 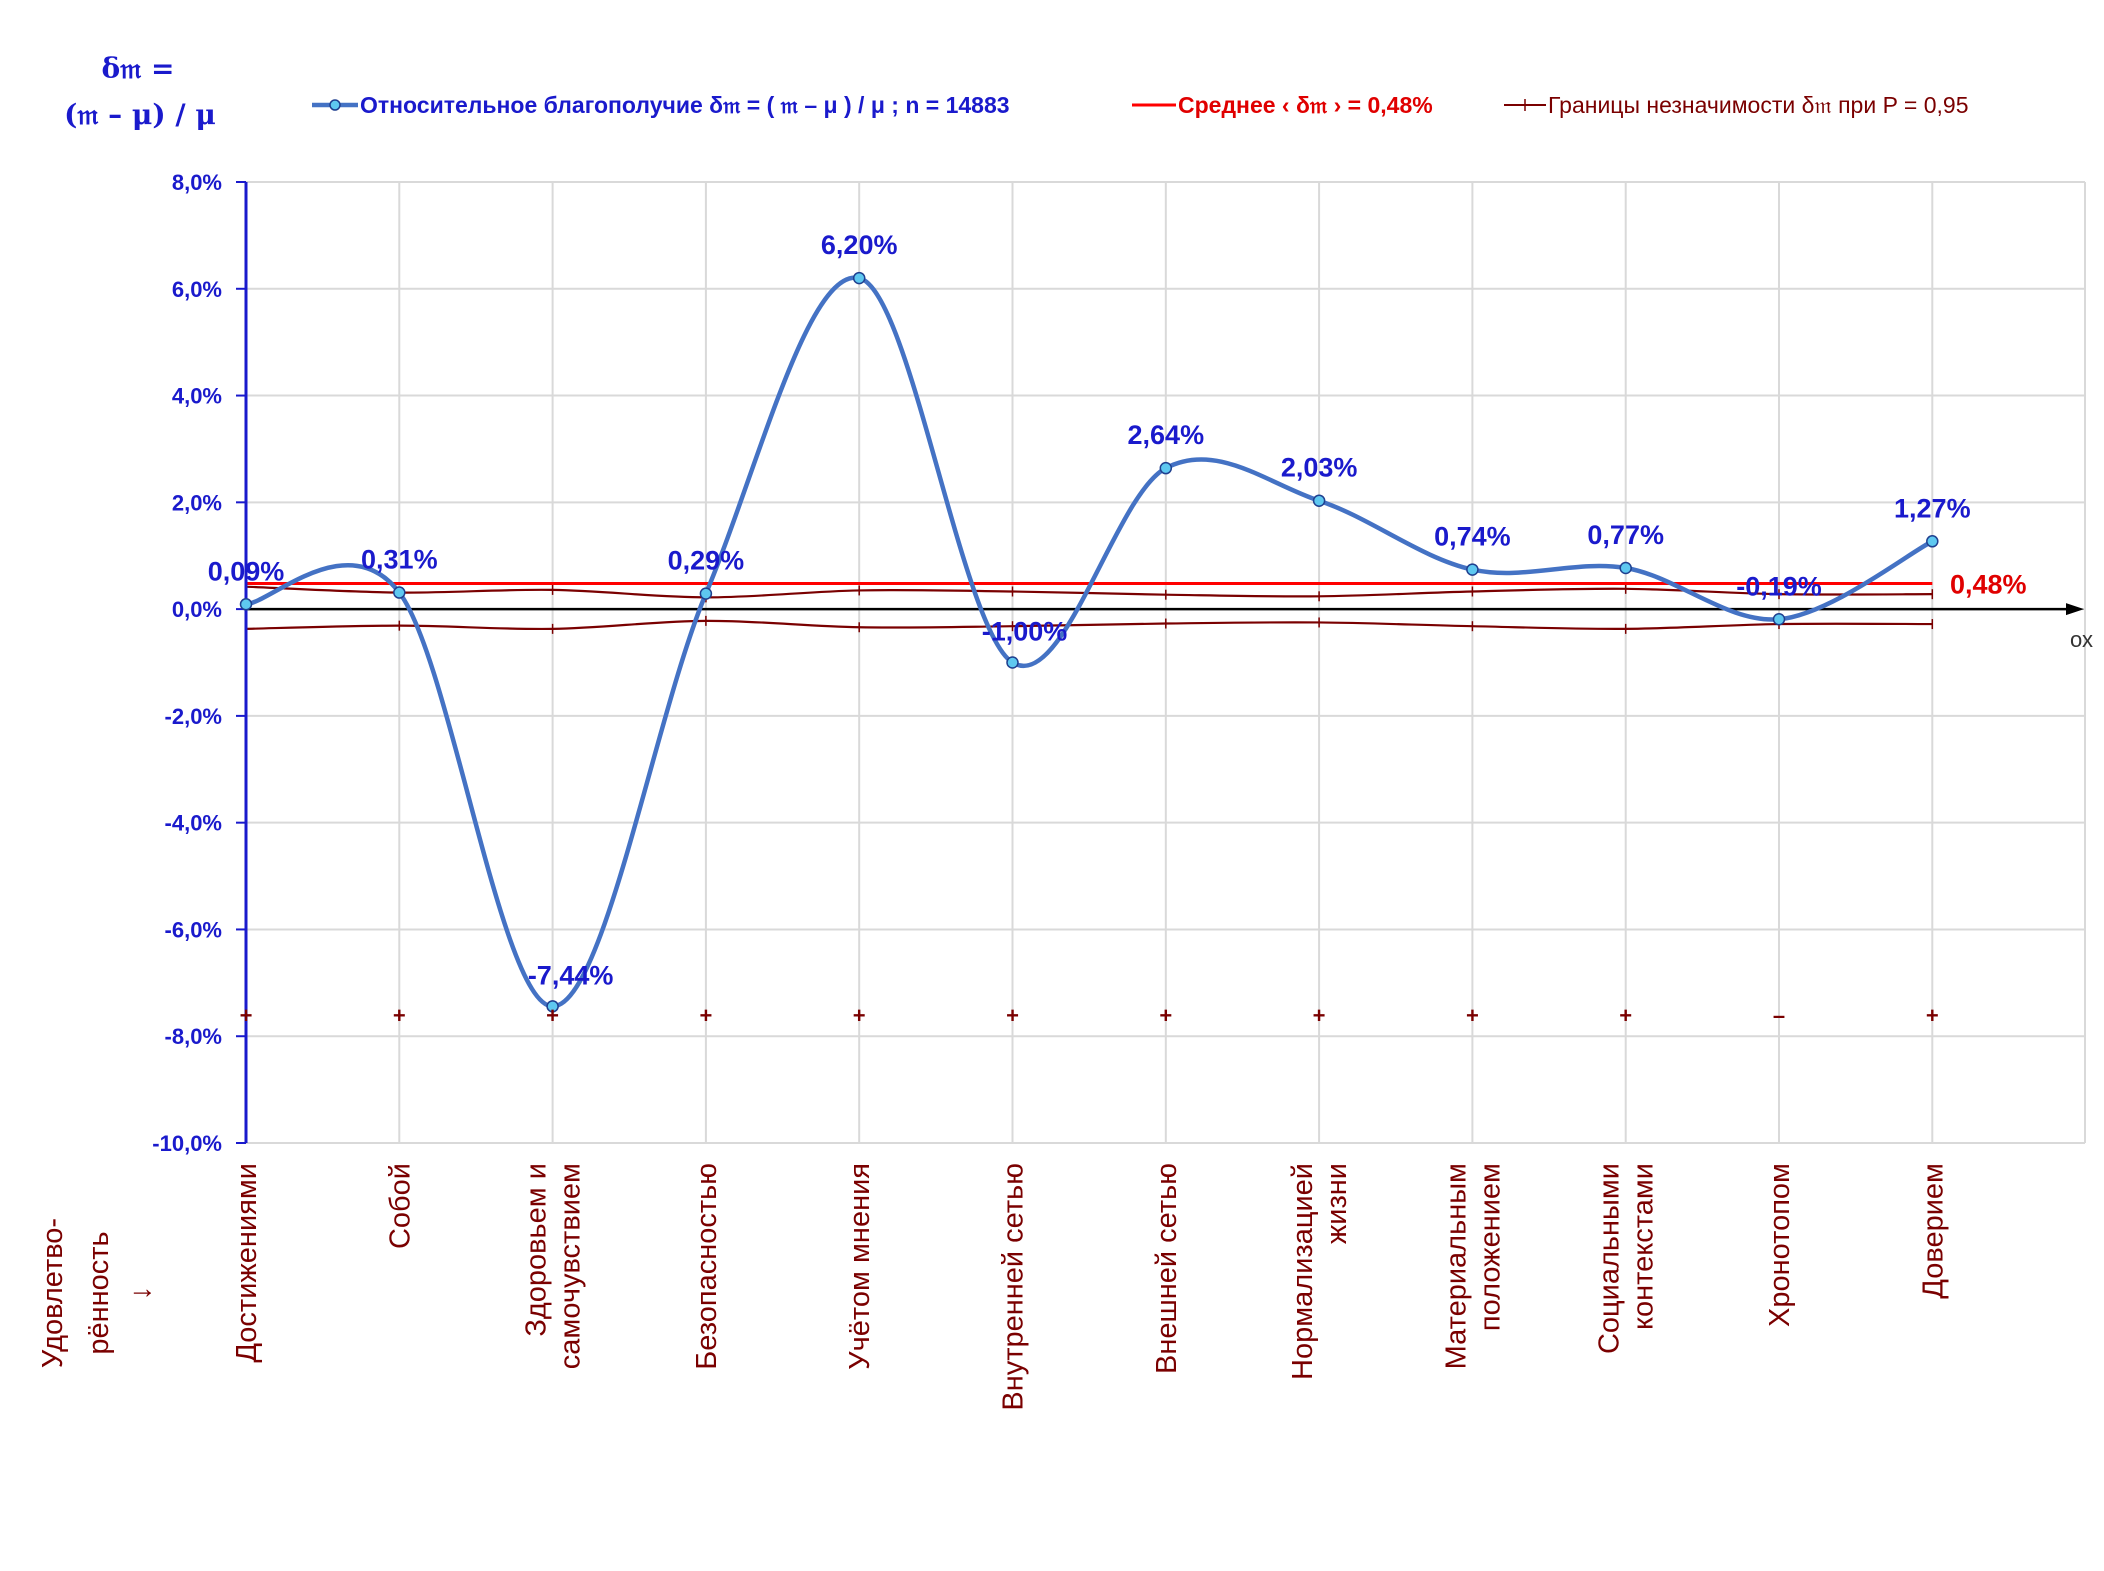 What do you see at coordinates (187, 1143) in the screenshot?
I see `y-tick-label: -10,0%` at bounding box center [187, 1143].